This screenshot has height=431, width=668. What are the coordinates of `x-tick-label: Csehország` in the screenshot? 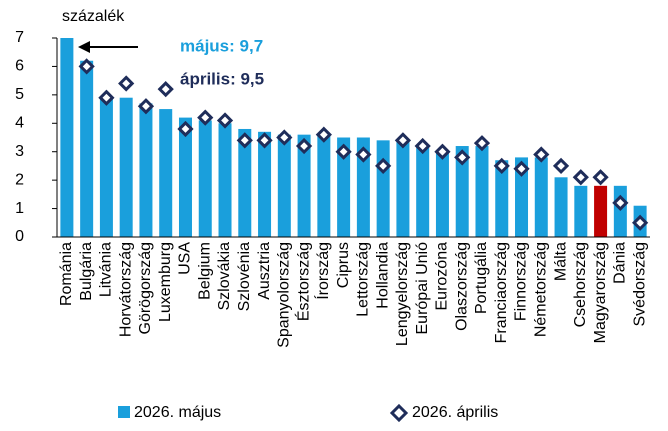 It's located at (580, 284).